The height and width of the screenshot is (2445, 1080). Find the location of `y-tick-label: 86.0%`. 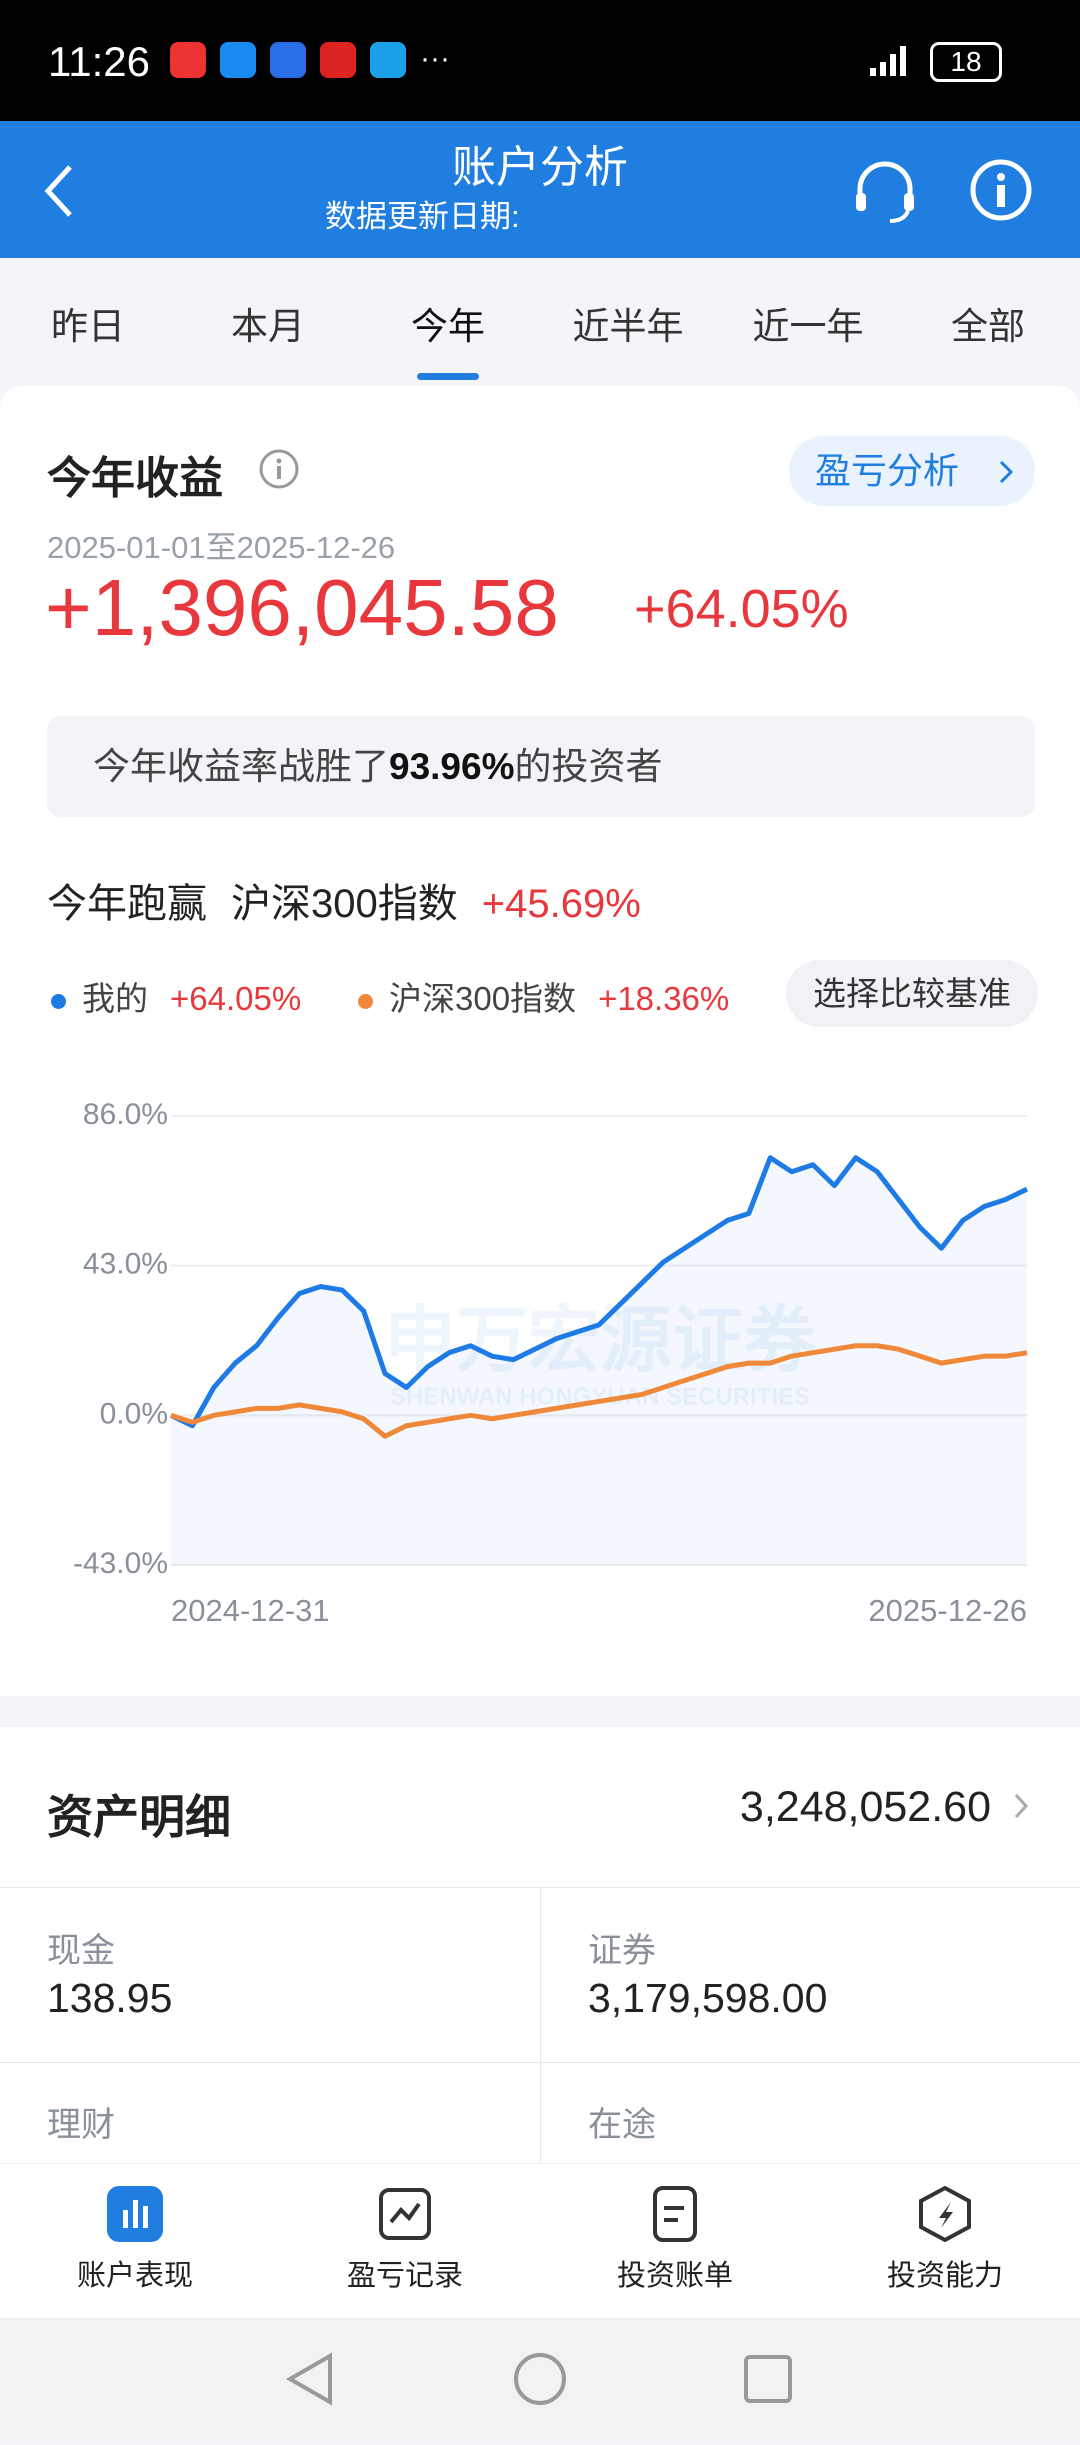

y-tick-label: 86.0% is located at coordinates (125, 1114).